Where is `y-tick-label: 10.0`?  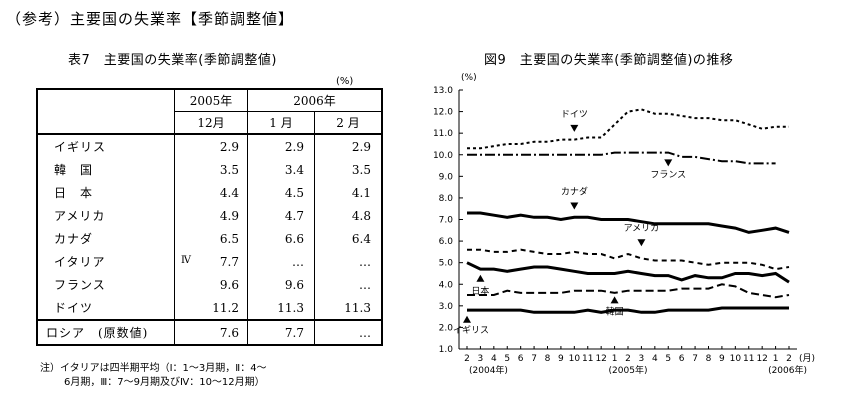 y-tick-label: 10.0 is located at coordinates (443, 156).